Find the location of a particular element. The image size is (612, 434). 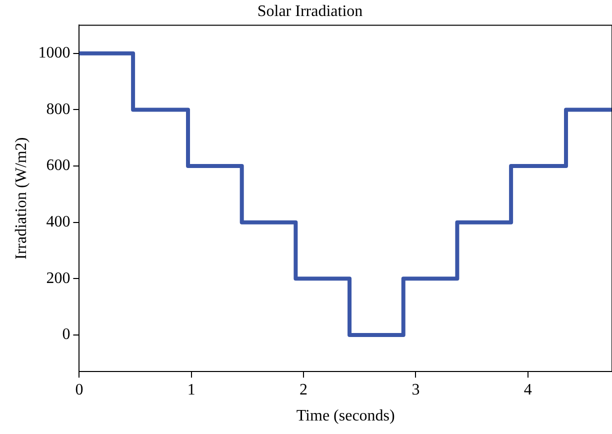

y-tick-label: 0 is located at coordinates (66, 335).